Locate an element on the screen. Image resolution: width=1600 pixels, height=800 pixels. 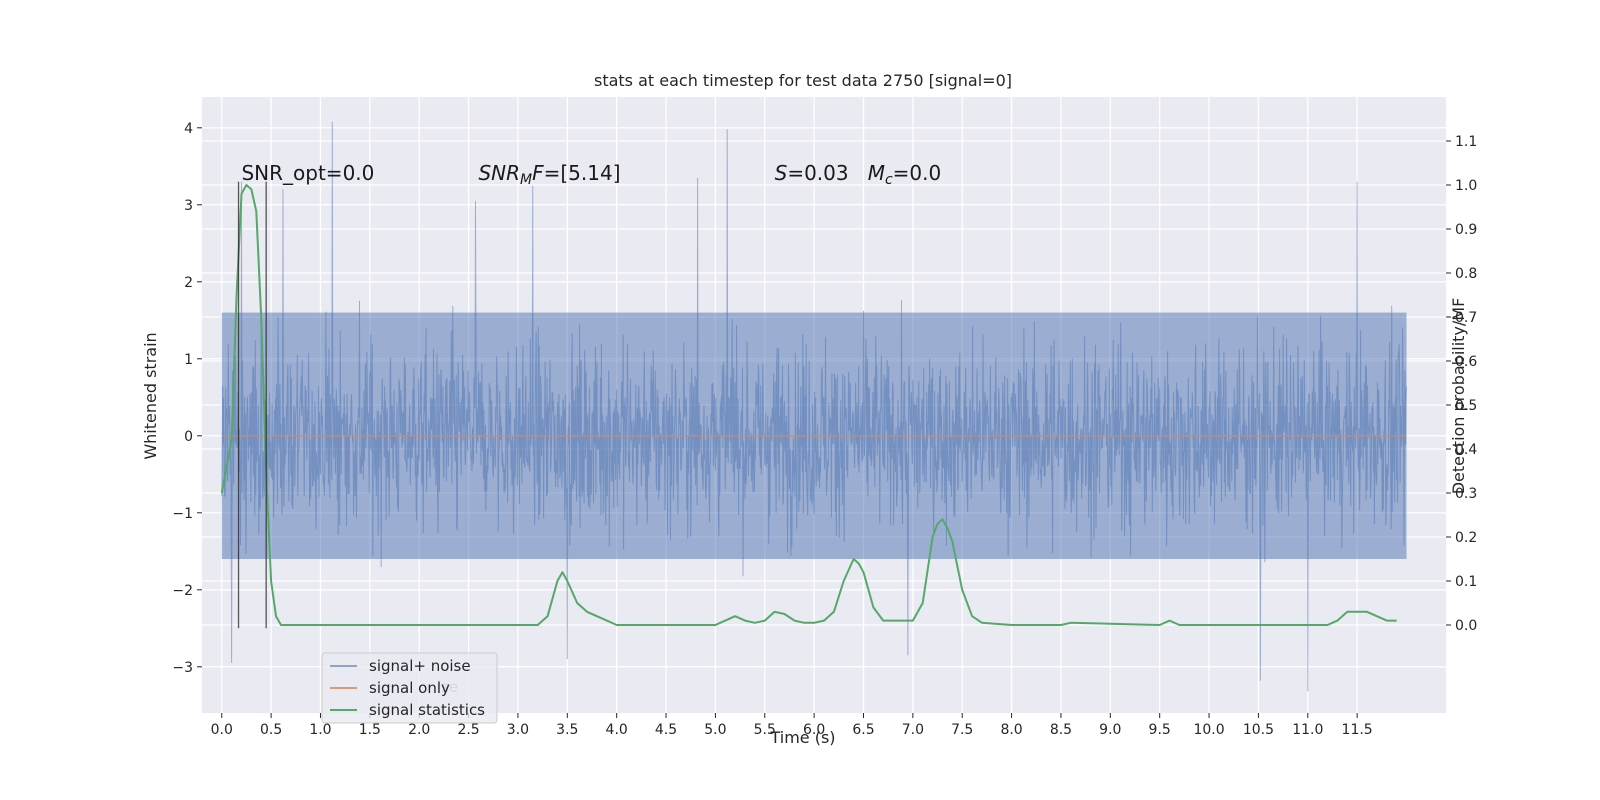
x-tick-label: 9.5 is located at coordinates (1160, 730).